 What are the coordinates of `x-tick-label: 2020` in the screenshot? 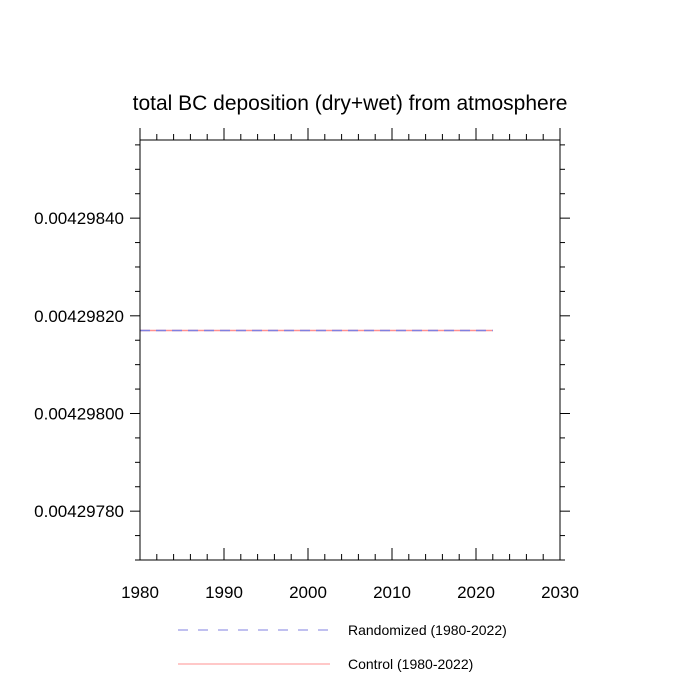 It's located at (476, 592).